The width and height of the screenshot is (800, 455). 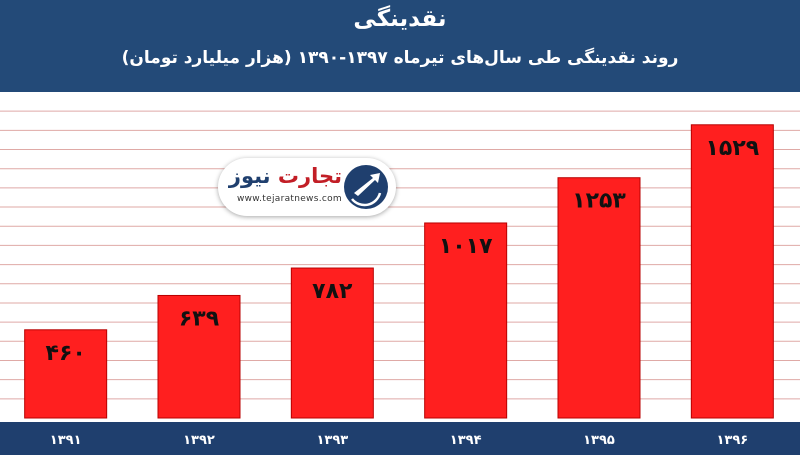 What do you see at coordinates (66, 353) in the screenshot?
I see `bar-value-label: ۴۶۰` at bounding box center [66, 353].